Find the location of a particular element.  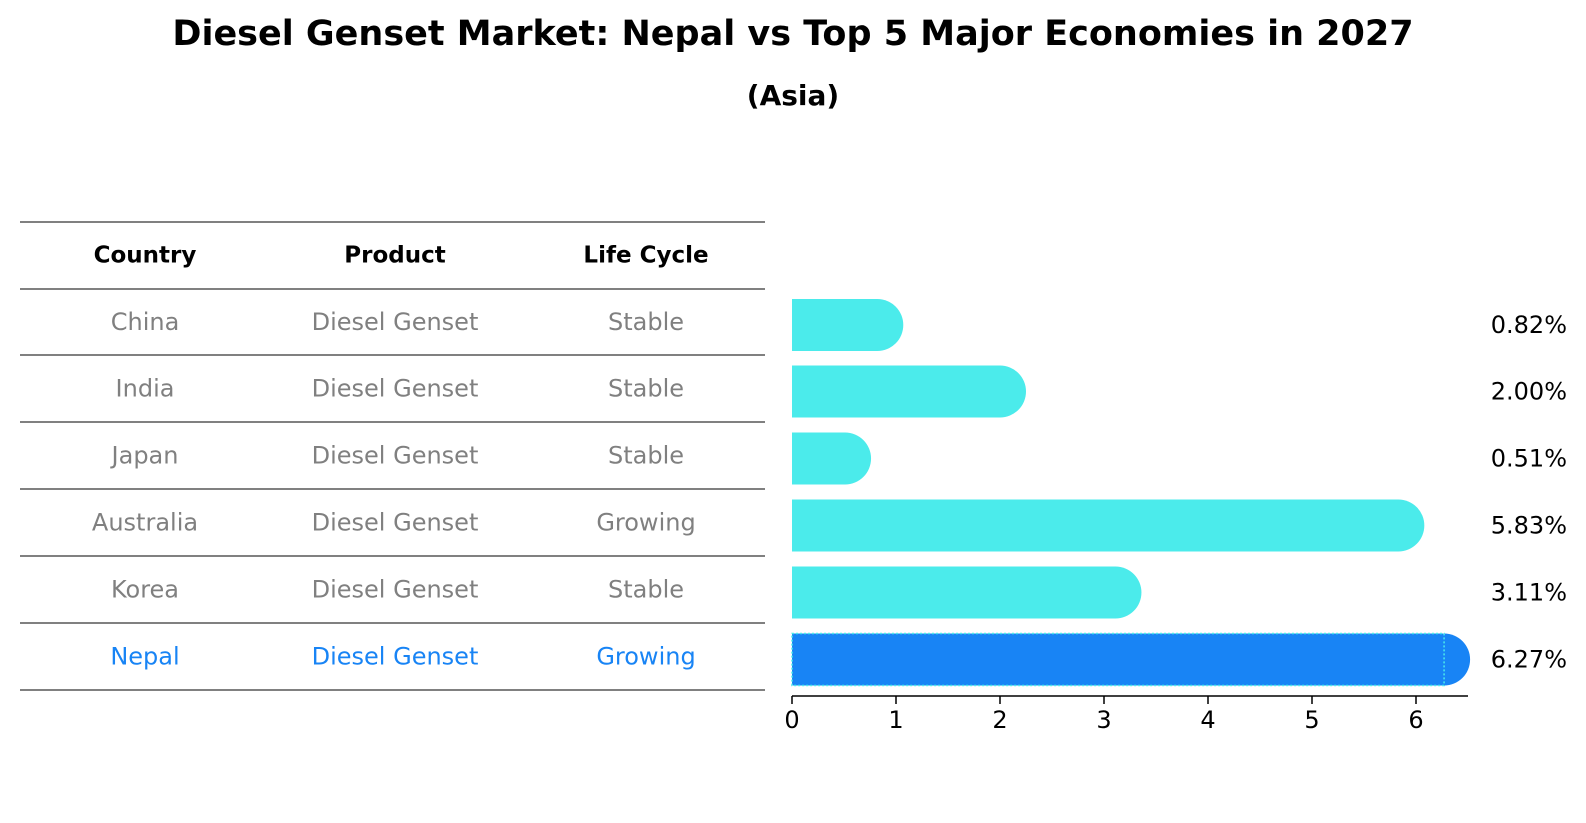

x-tick-label: 4 is located at coordinates (1207, 720).